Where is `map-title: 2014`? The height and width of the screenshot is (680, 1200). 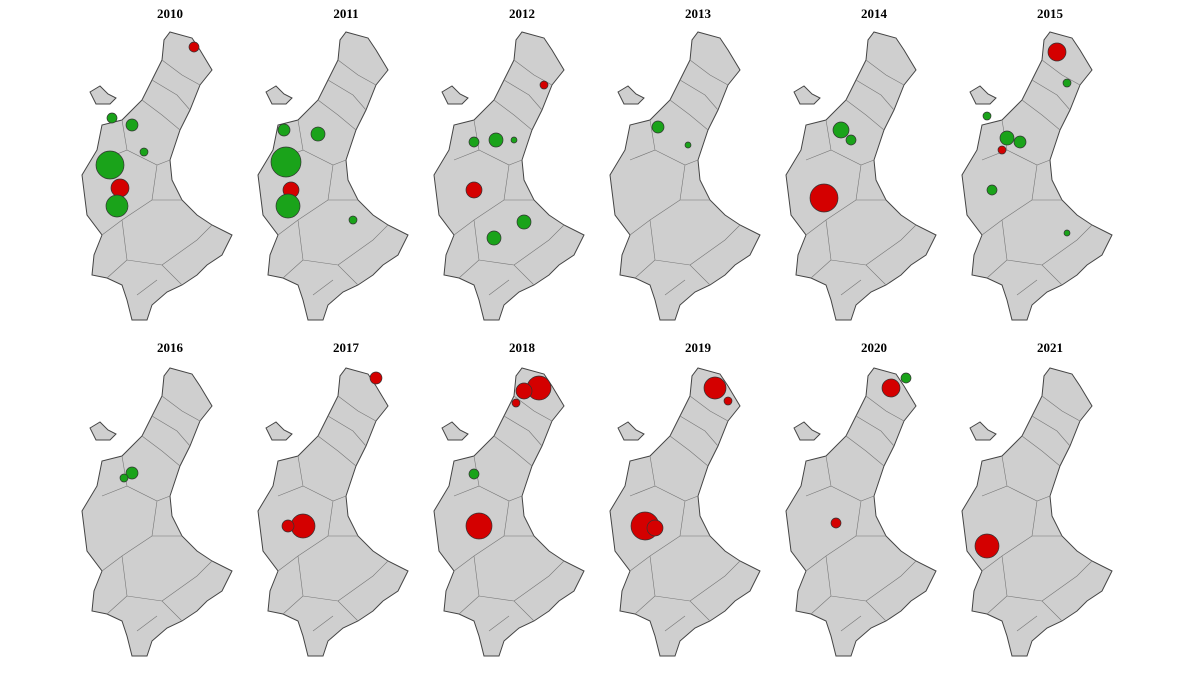
map-title: 2014 is located at coordinates (874, 13).